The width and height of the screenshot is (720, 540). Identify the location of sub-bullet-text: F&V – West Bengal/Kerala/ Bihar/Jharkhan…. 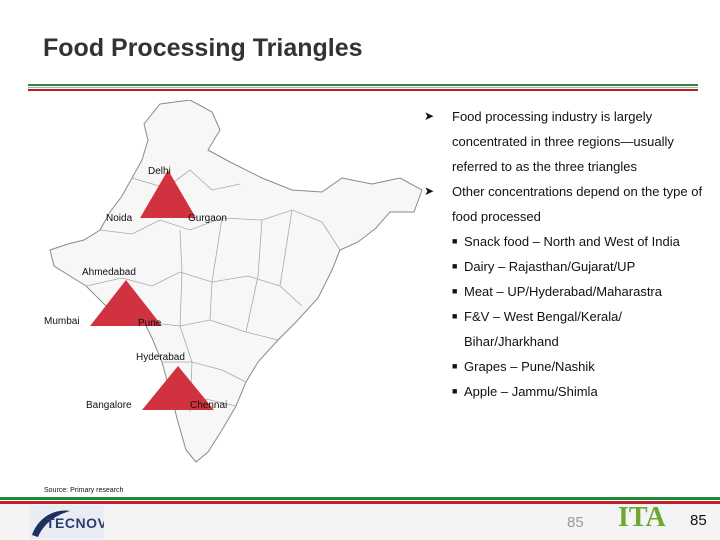
(543, 329).